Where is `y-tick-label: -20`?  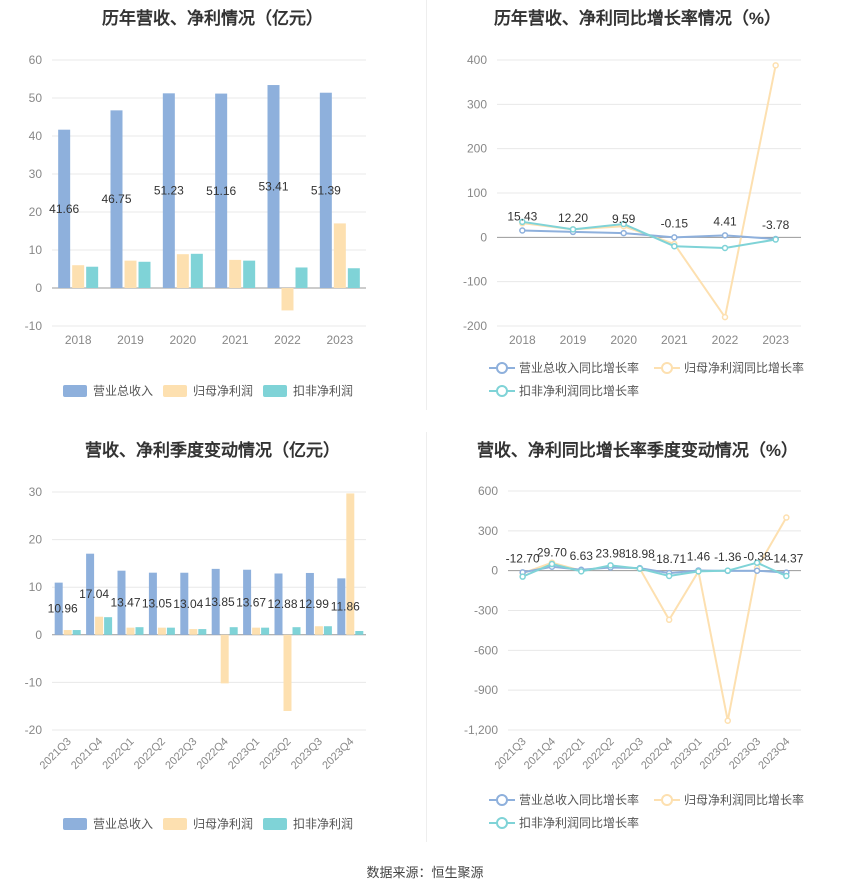
y-tick-label: -20 is located at coordinates (34, 730).